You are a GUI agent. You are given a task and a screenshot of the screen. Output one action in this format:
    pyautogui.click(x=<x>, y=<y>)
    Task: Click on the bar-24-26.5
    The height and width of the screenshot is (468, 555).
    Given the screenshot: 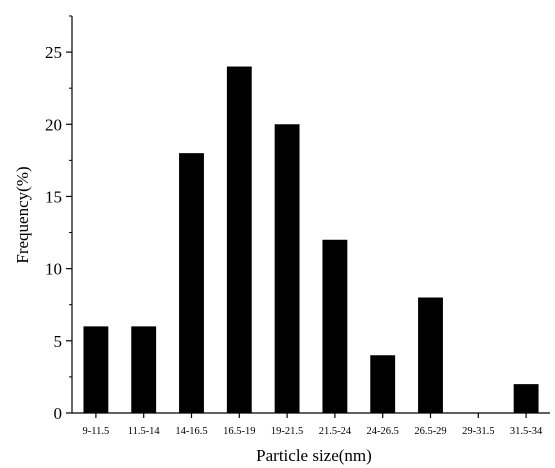 What is the action you would take?
    pyautogui.click(x=383, y=384)
    